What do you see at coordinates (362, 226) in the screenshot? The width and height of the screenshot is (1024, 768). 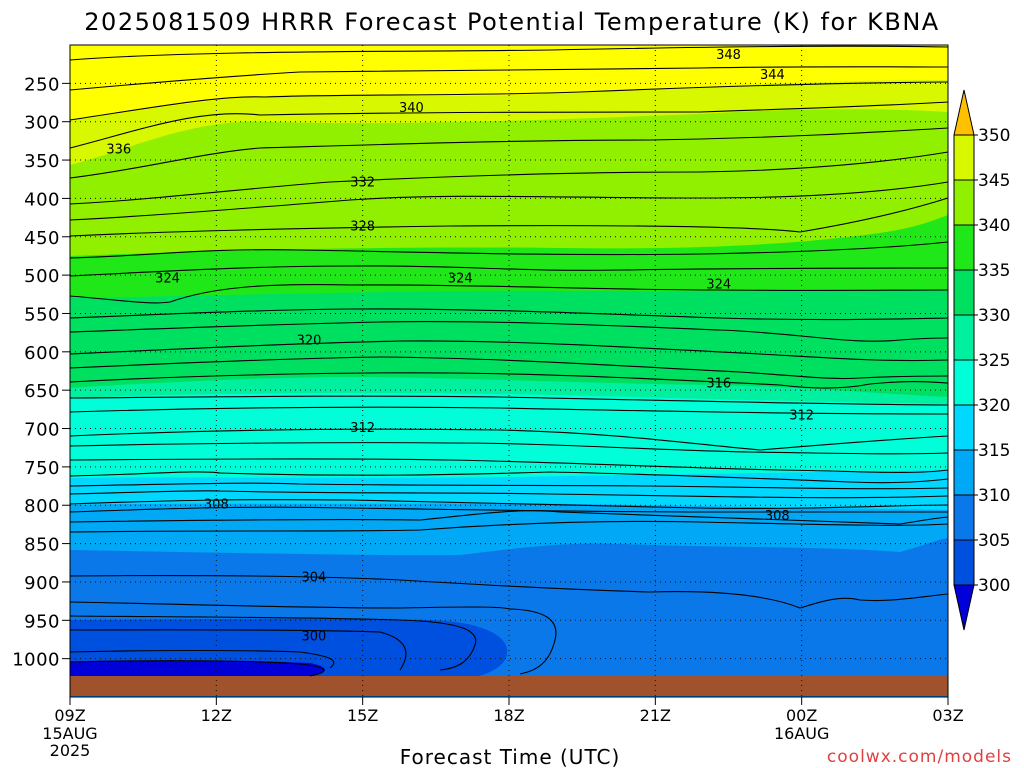 I see `contour-label: 328` at bounding box center [362, 226].